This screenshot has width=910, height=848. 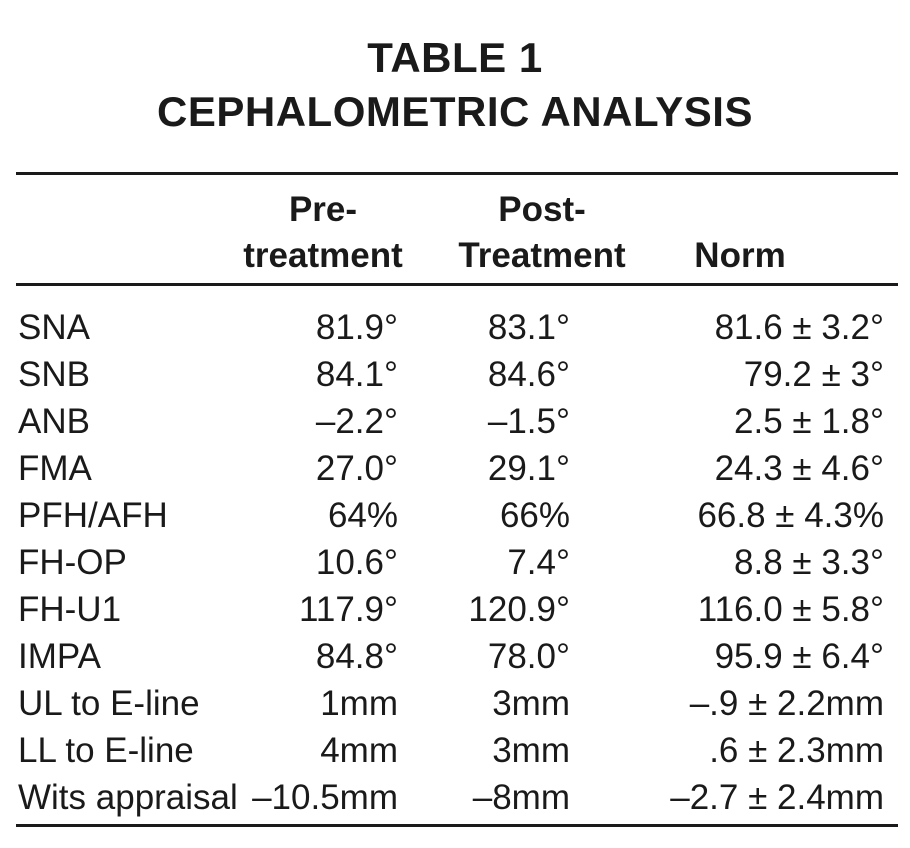 I want to click on posttreatment-value: 84.6°, so click(x=528, y=374).